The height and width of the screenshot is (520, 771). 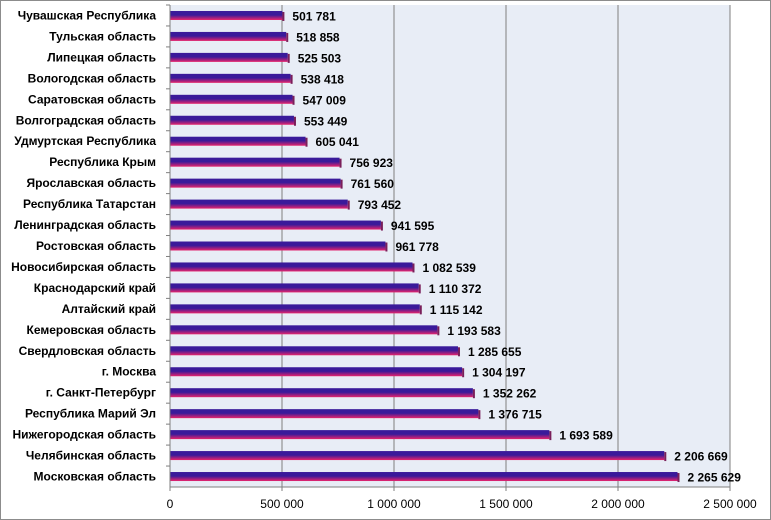 I want to click on value-label: 793 452, so click(x=380, y=205).